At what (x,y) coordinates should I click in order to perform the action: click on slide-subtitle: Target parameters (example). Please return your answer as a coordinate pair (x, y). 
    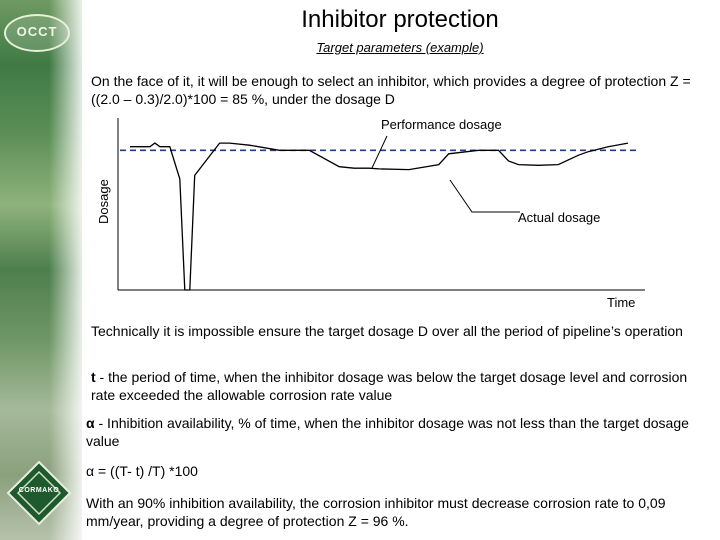
    Looking at the image, I should click on (400, 47).